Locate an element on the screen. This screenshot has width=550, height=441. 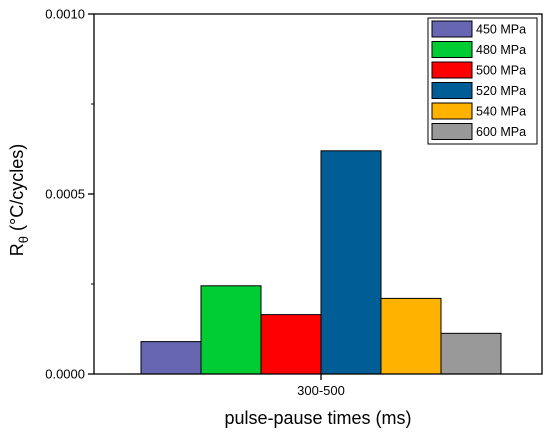
legend-label: 450 MPa is located at coordinates (501, 30).